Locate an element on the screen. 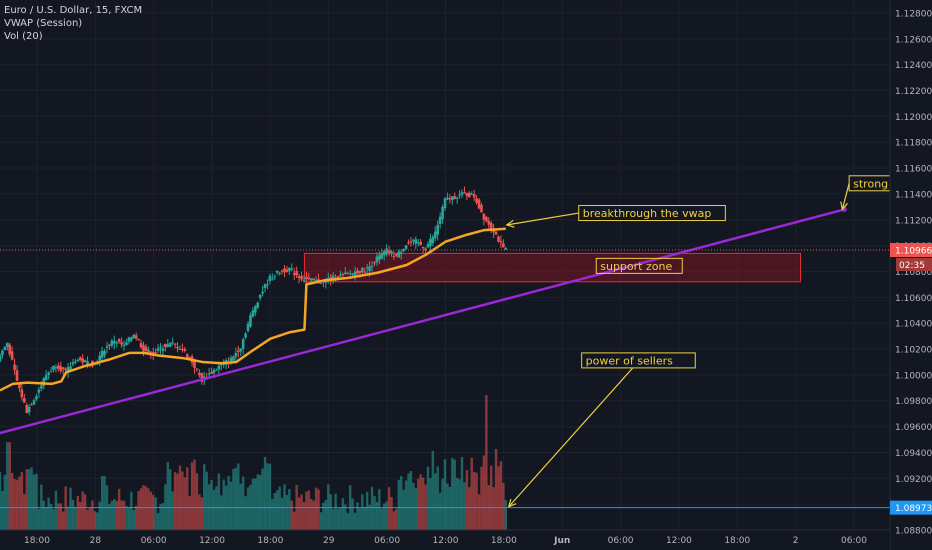 This screenshot has height=550, width=932. countdown-label: 02:35 is located at coordinates (912, 266).